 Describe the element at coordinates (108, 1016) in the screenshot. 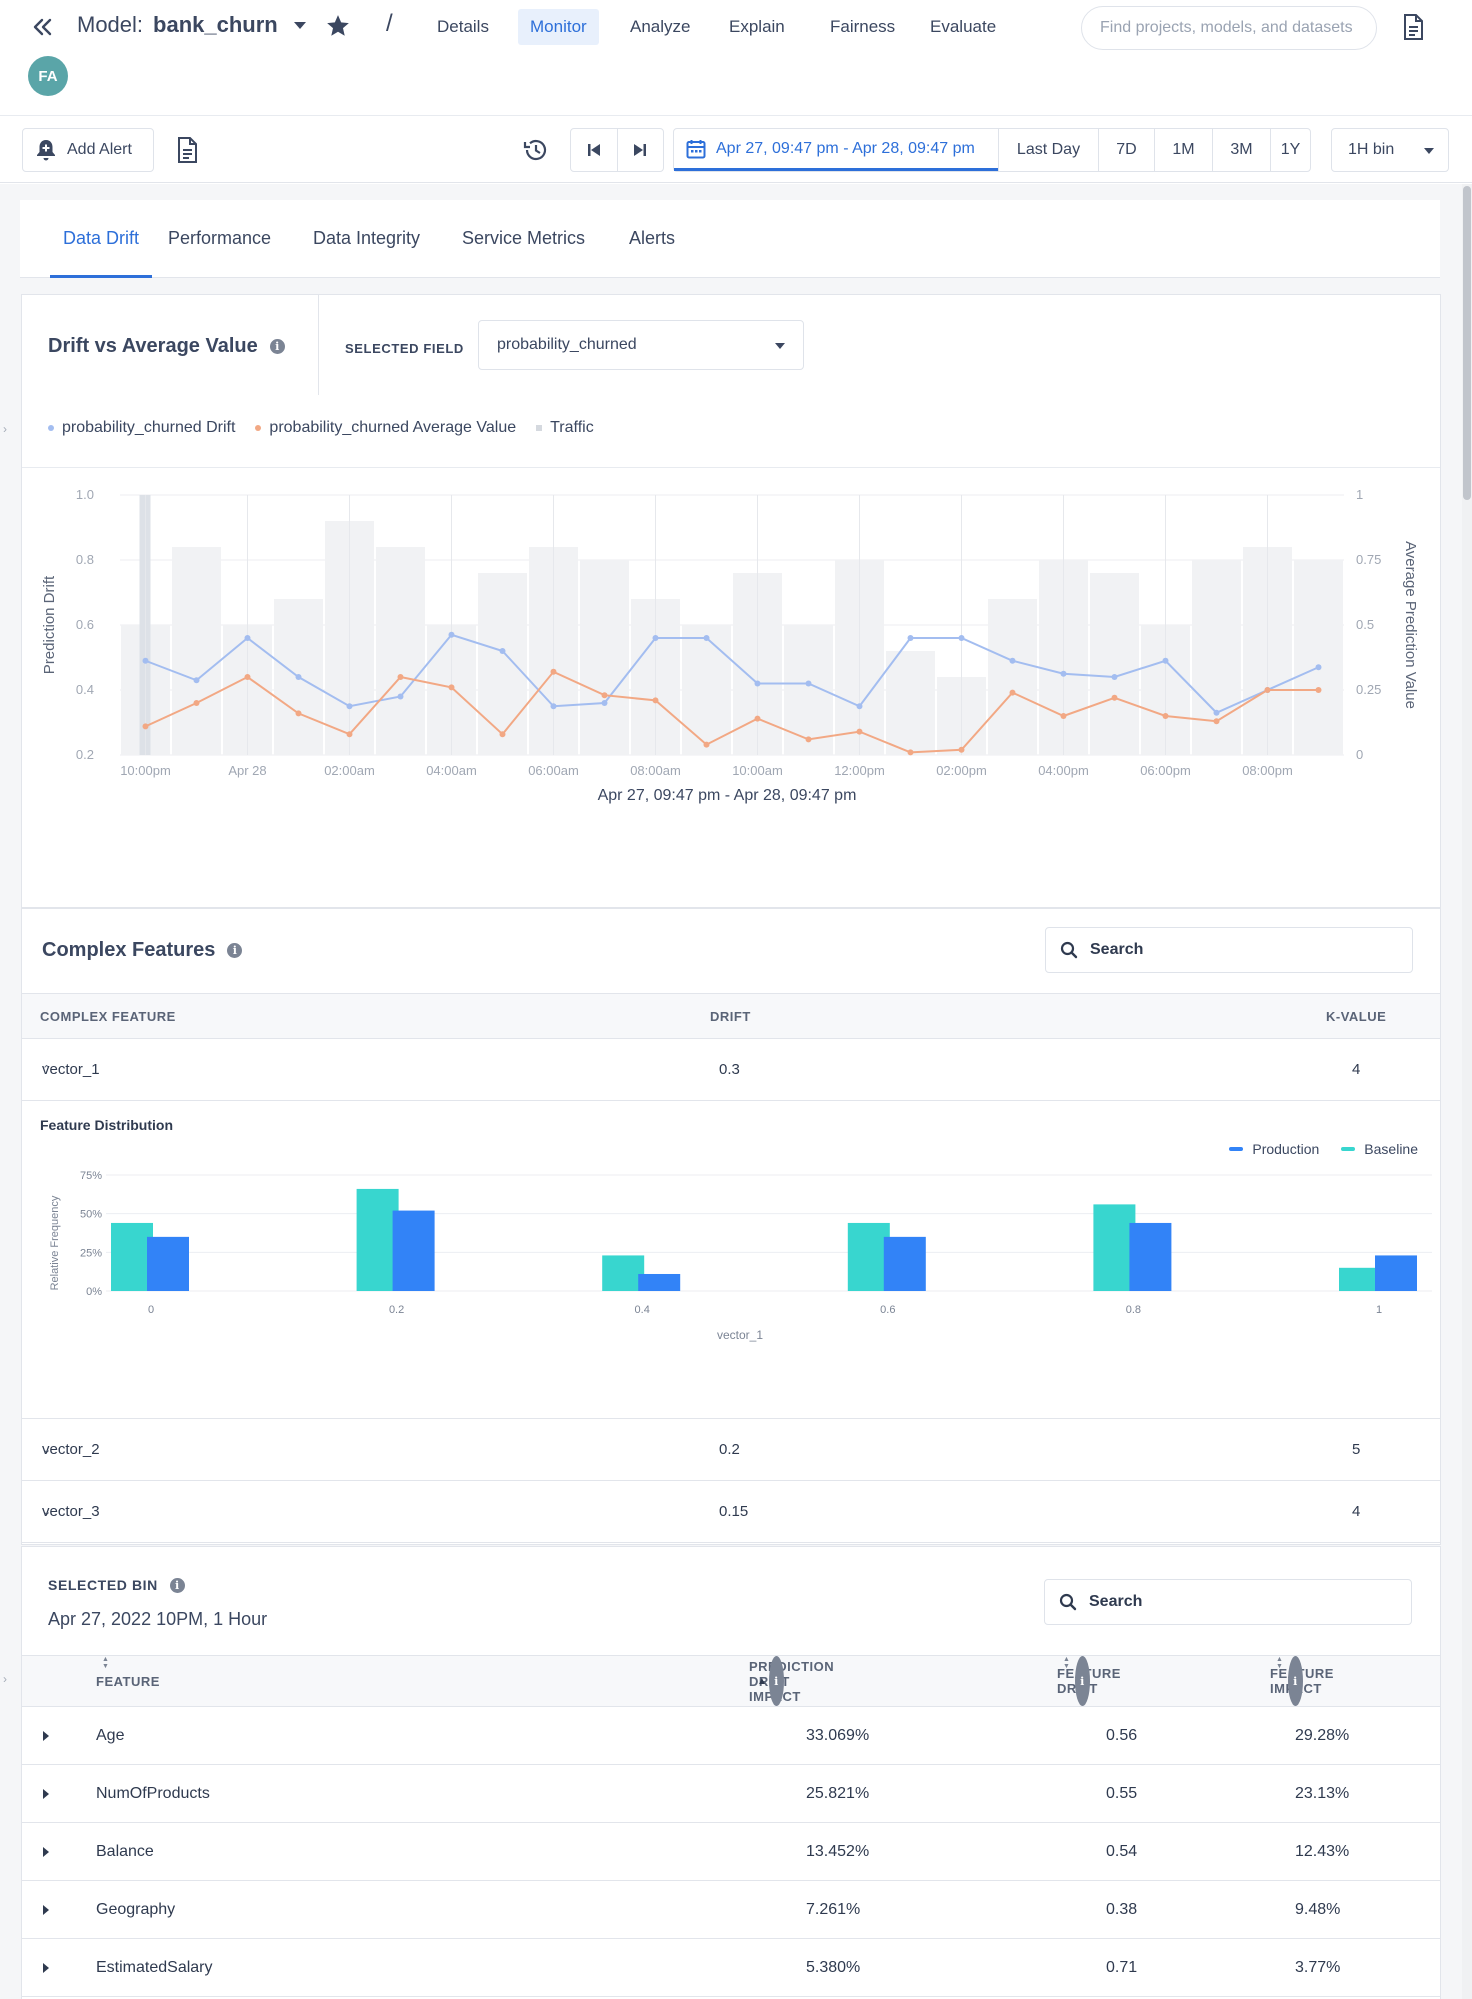

I see `column-header-complex-feature: COMPLEX FEATURE` at that location.